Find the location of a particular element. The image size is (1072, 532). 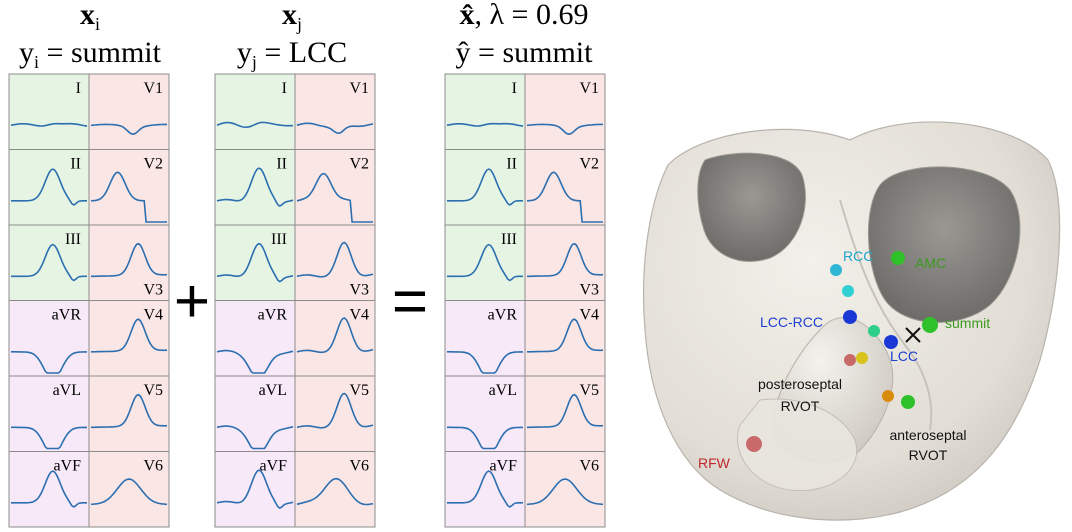

lead-cell-V2 is located at coordinates (129, 187).